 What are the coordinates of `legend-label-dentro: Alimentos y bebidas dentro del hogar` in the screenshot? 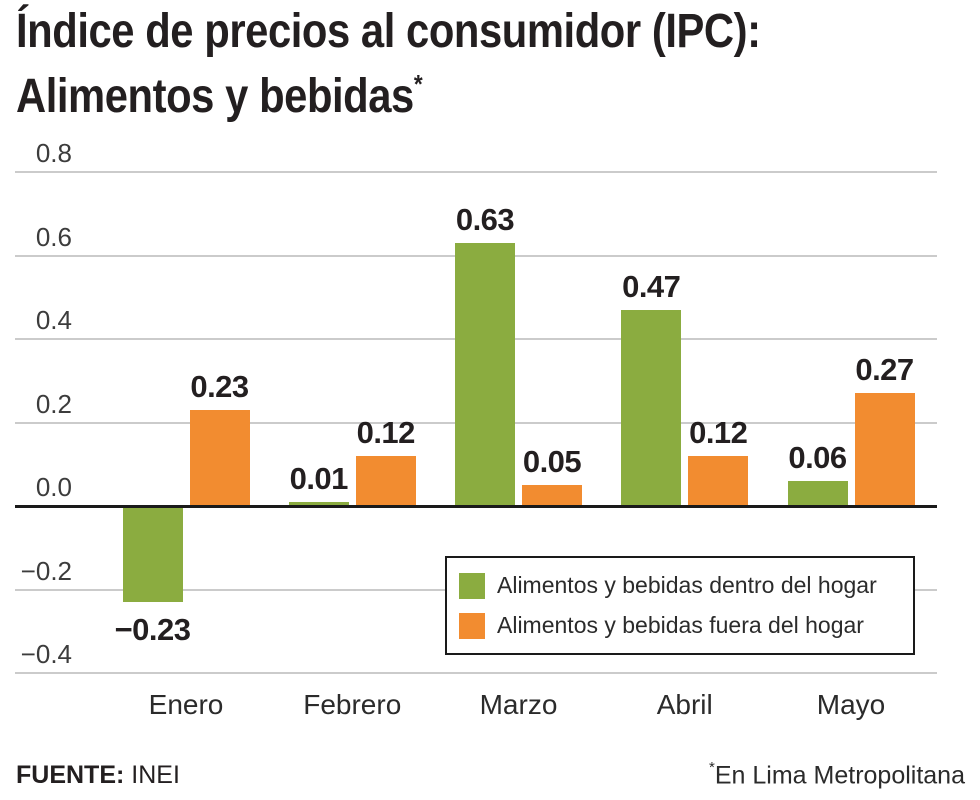 It's located at (687, 585).